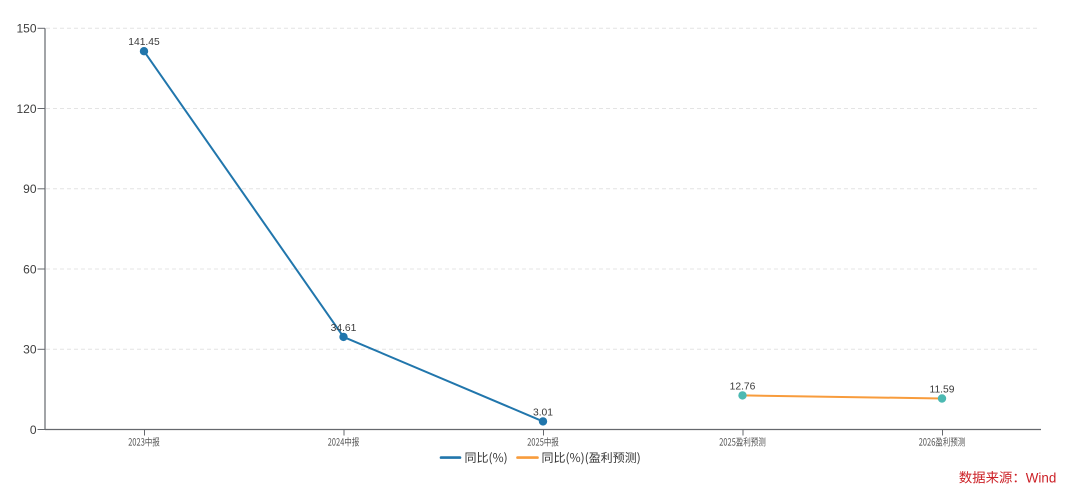  I want to click on svg-text: 120, so click(26, 109).